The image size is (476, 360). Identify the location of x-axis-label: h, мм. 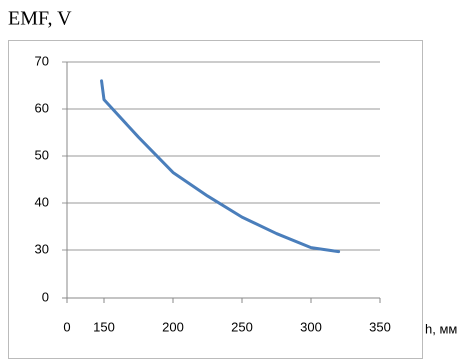
(441, 328).